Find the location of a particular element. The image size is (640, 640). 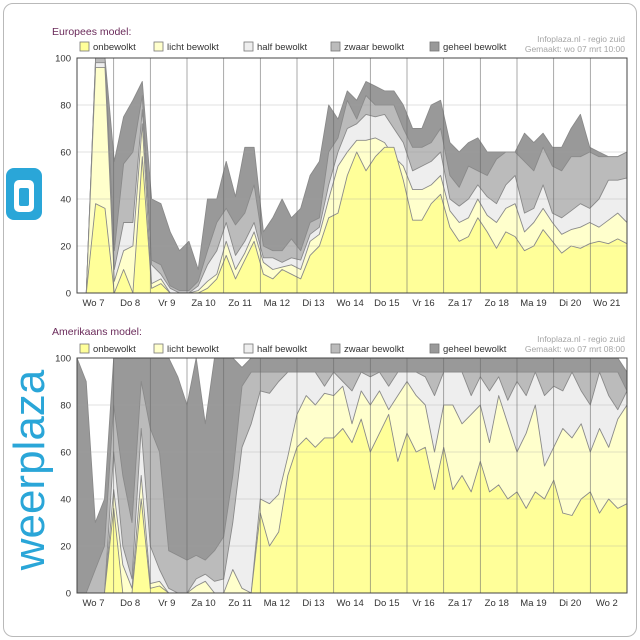

made-timestamp: Gemaakt: wo 07 mrt 08:00 is located at coordinates (575, 349).